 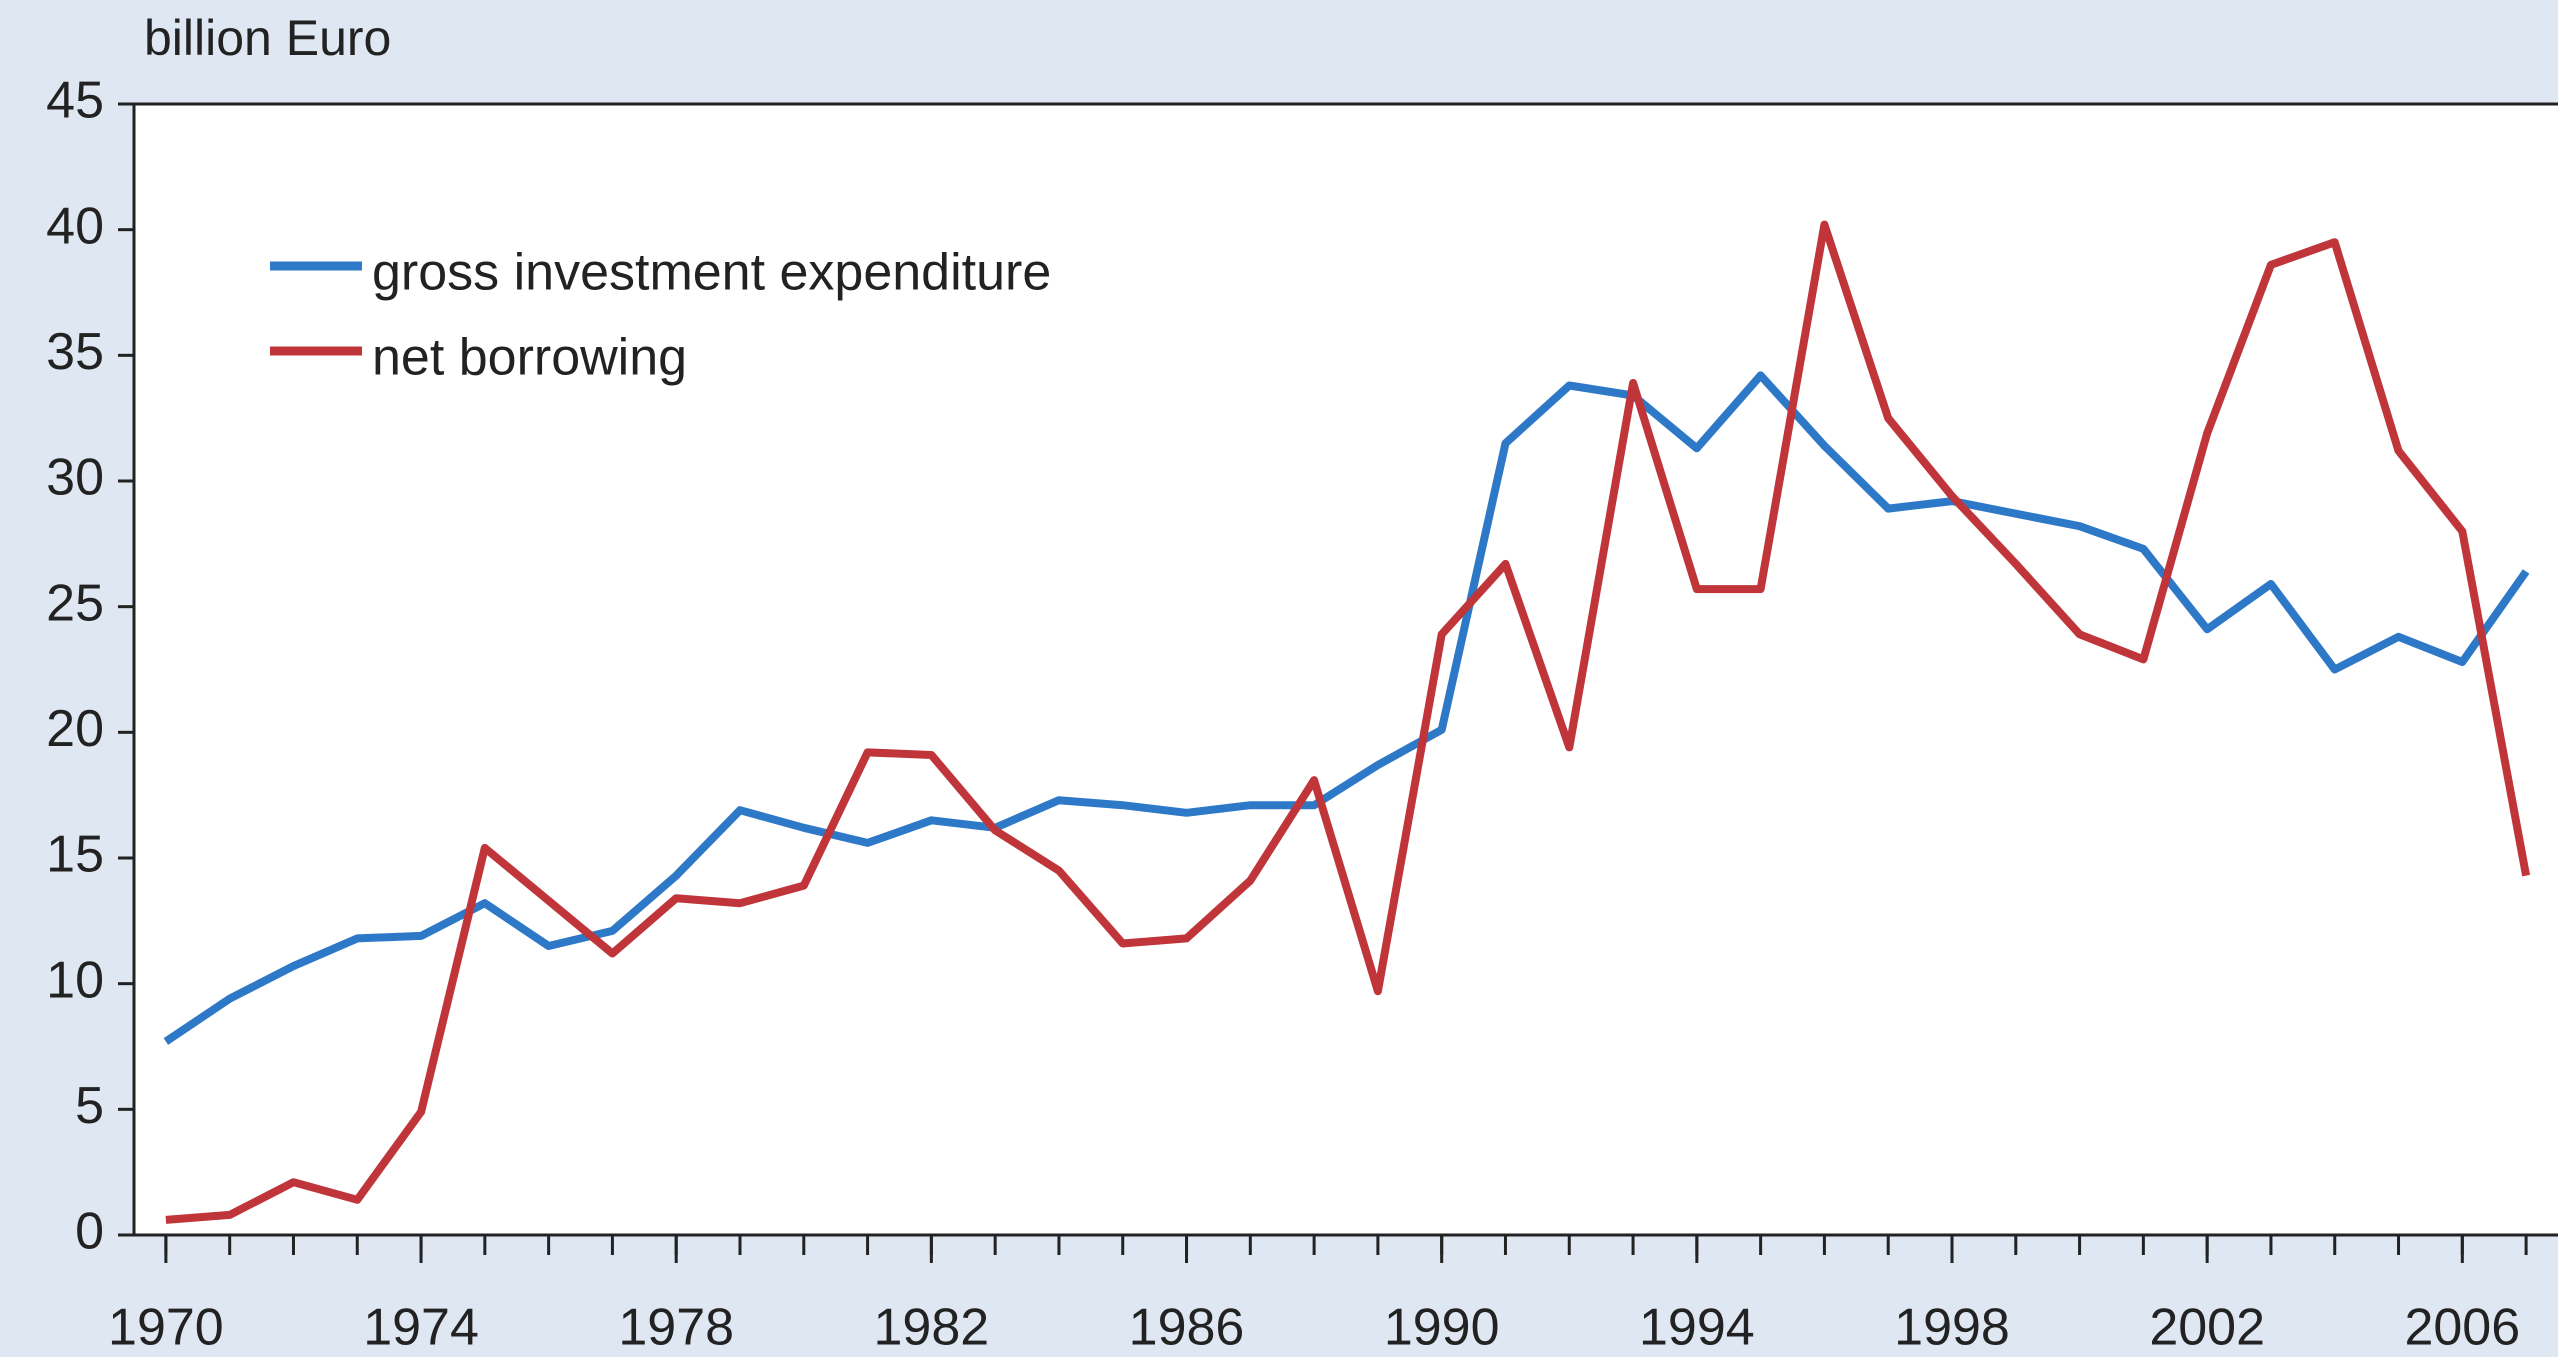 I want to click on x-tick-label: 1998, so click(x=1952, y=1328).